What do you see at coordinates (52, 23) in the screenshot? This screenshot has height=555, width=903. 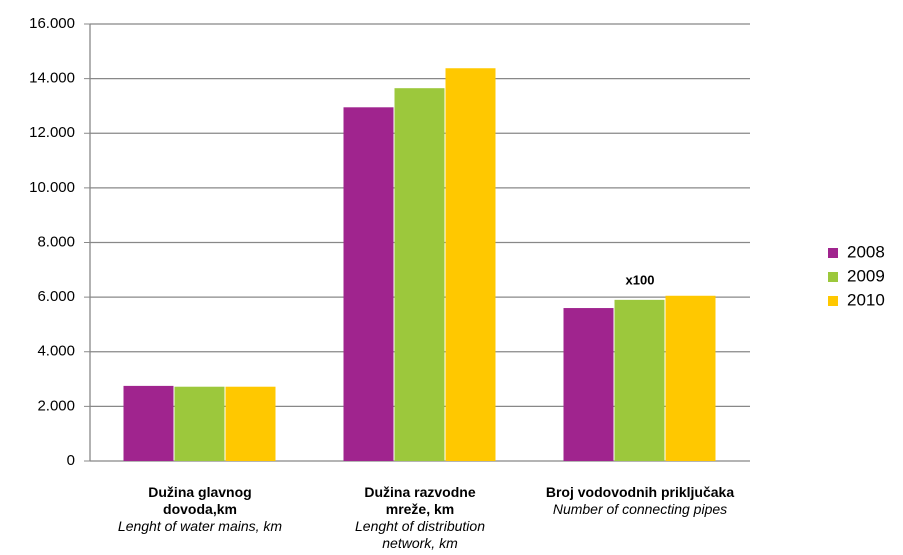 I see `y-tick-label: 16.000` at bounding box center [52, 23].